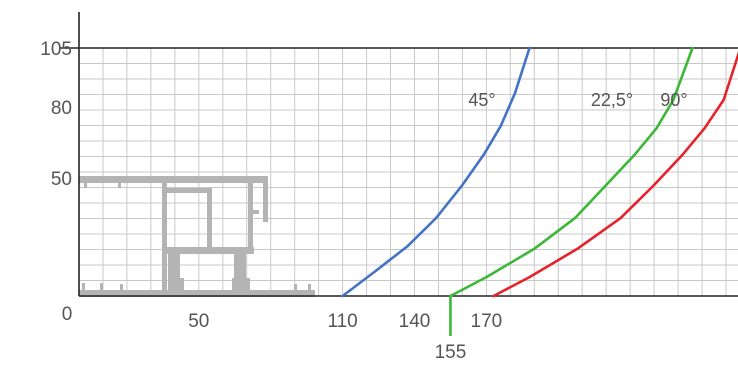 This screenshot has height=366, width=738. Describe the element at coordinates (177, 284) in the screenshot. I see `profile-foot-left` at that location.